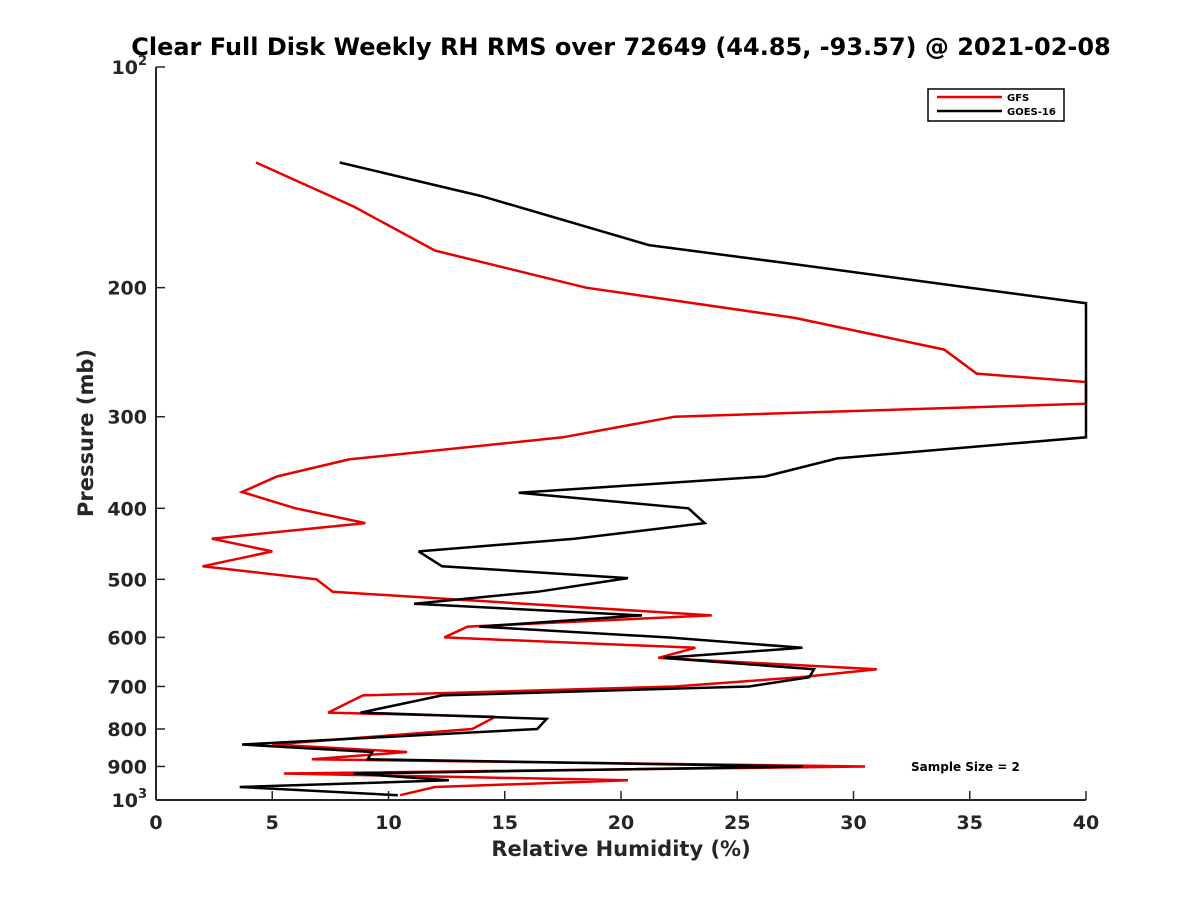  Describe the element at coordinates (970, 823) in the screenshot. I see `x-tick-label: 35` at that location.